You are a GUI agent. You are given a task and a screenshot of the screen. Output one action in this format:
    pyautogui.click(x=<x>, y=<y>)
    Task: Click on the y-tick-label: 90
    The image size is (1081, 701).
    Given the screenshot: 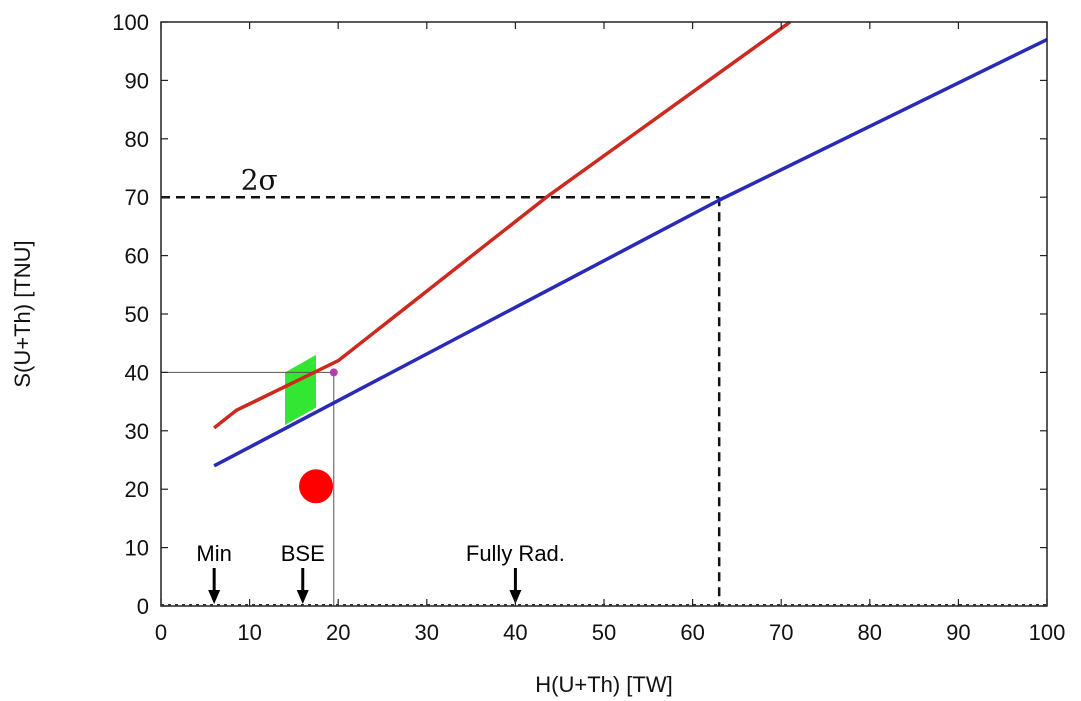 What is the action you would take?
    pyautogui.click(x=137, y=80)
    